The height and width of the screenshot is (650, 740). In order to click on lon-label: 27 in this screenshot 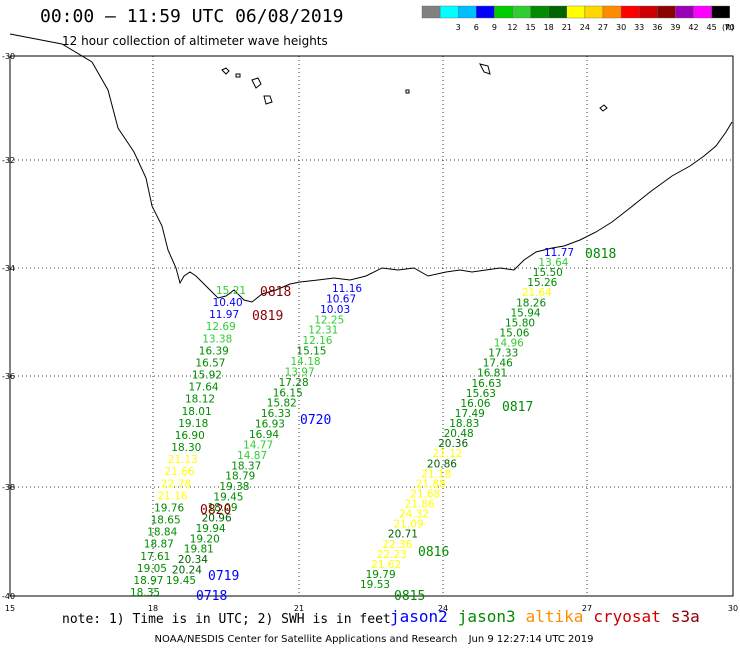, I will do `click(587, 608)`.